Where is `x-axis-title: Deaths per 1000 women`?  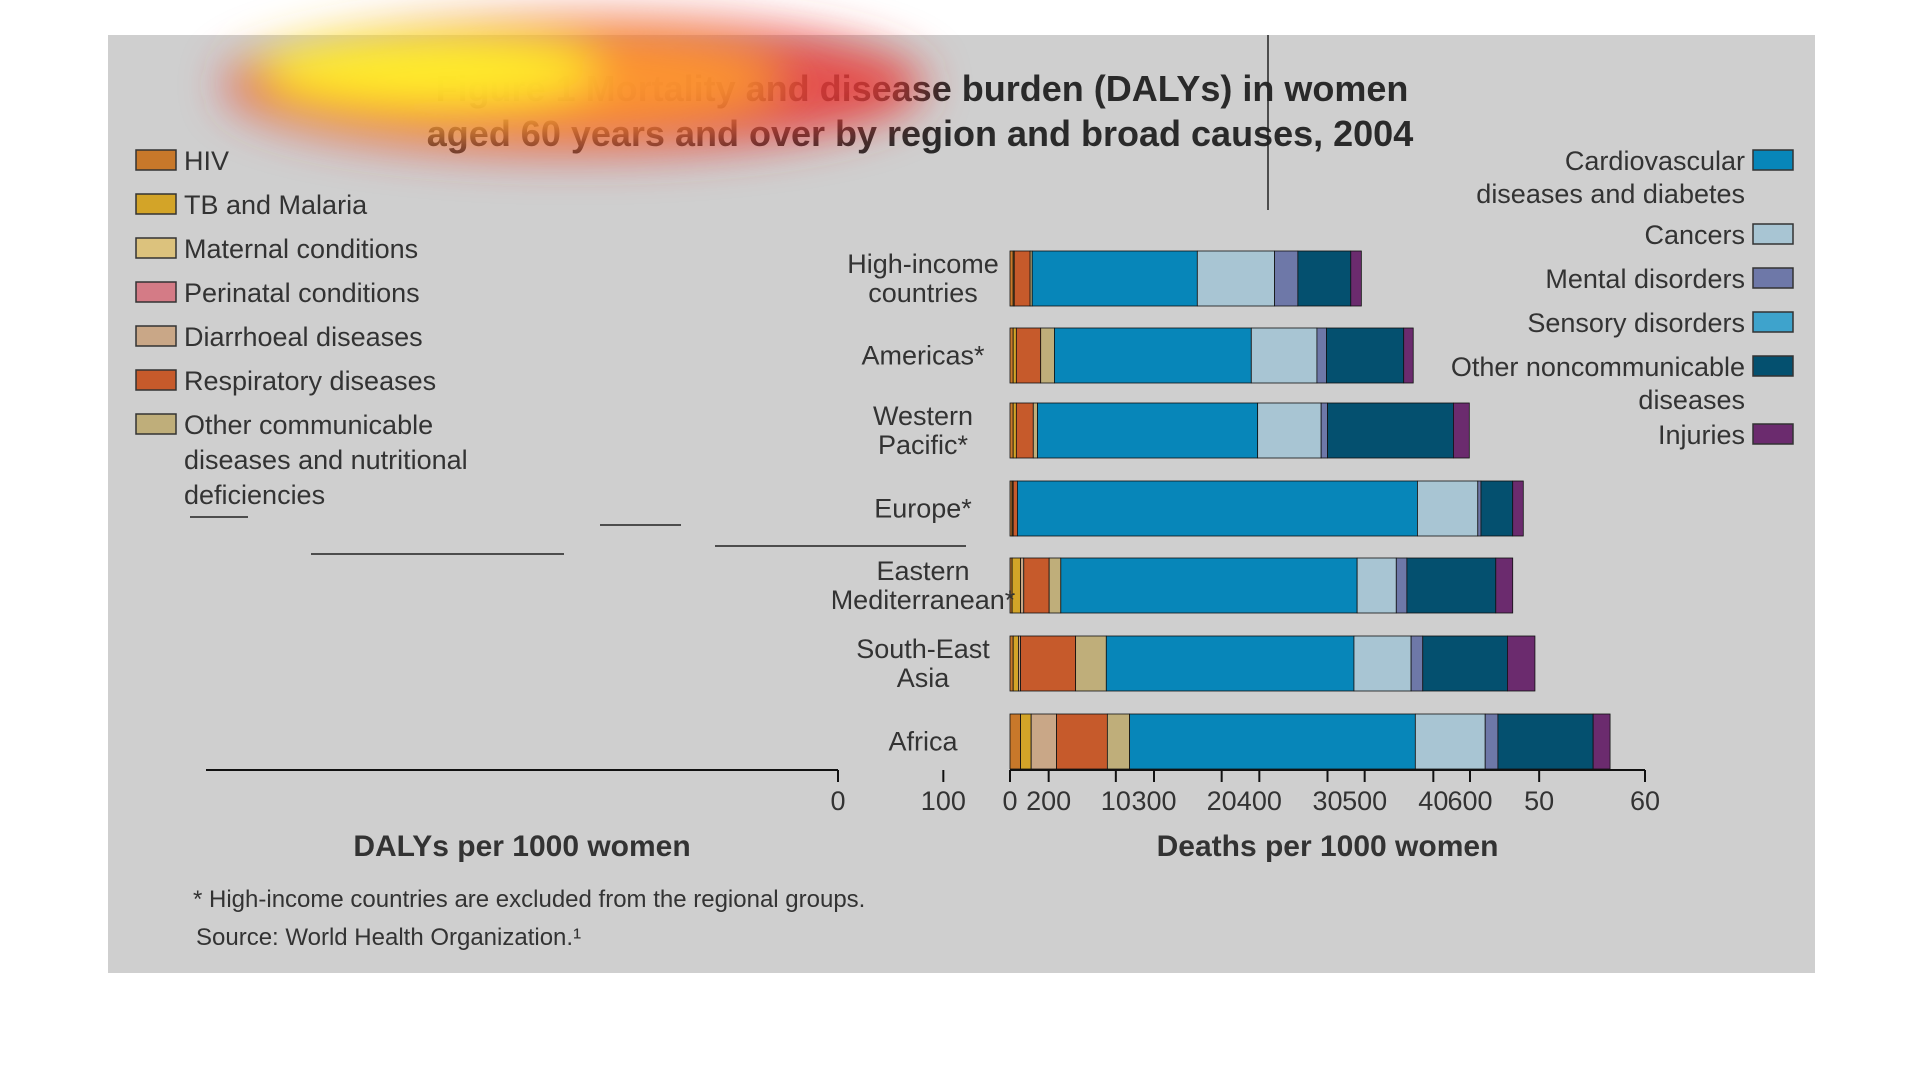
x-axis-title: Deaths per 1000 women is located at coordinates (1328, 846).